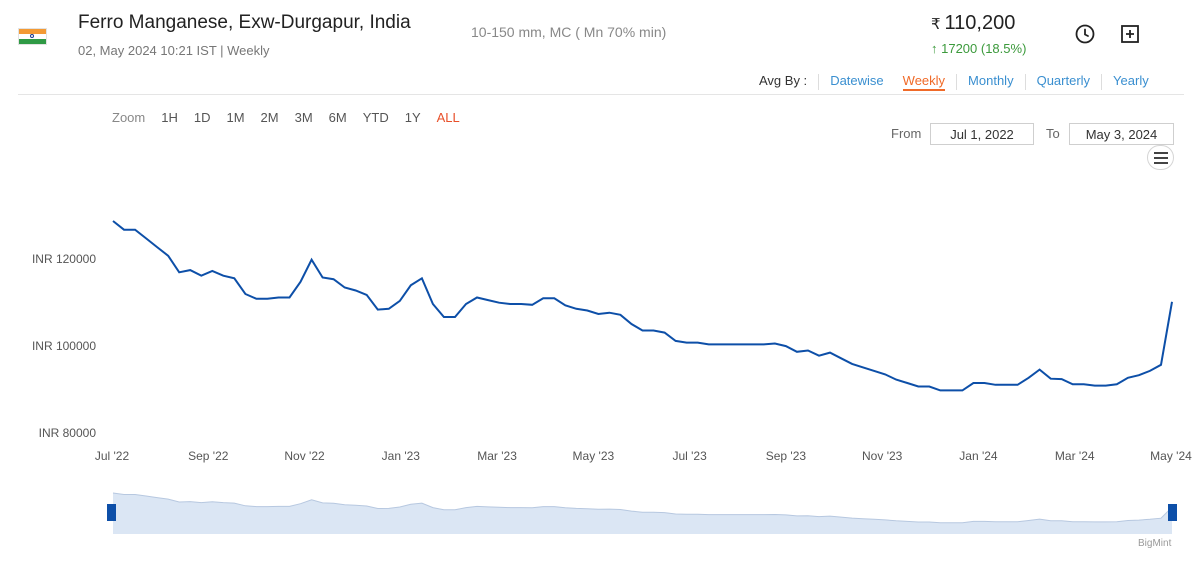 The image size is (1197, 561). I want to click on zoom-1h-button: 1H, so click(169, 117).